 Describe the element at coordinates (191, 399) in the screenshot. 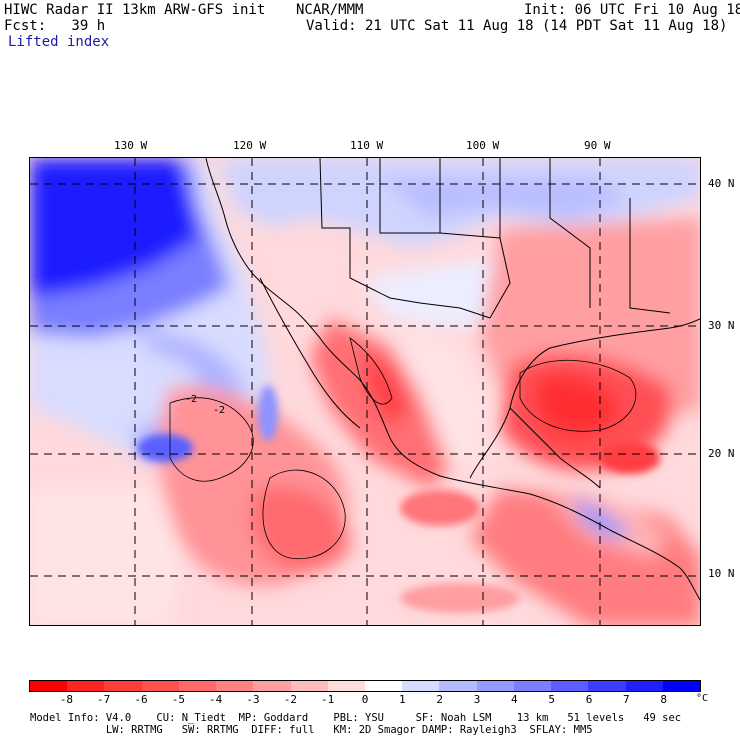

I see `contour-label-1: -2` at that location.